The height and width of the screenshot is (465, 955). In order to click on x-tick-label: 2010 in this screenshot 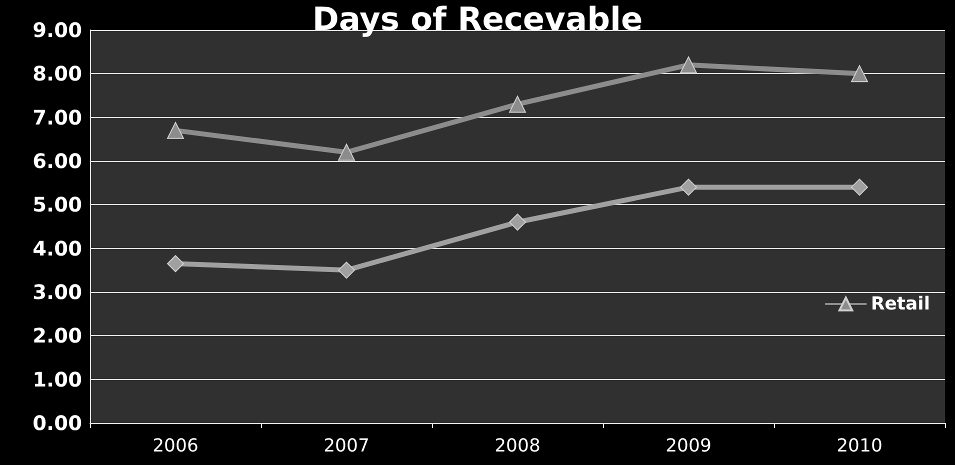, I will do `click(859, 446)`.